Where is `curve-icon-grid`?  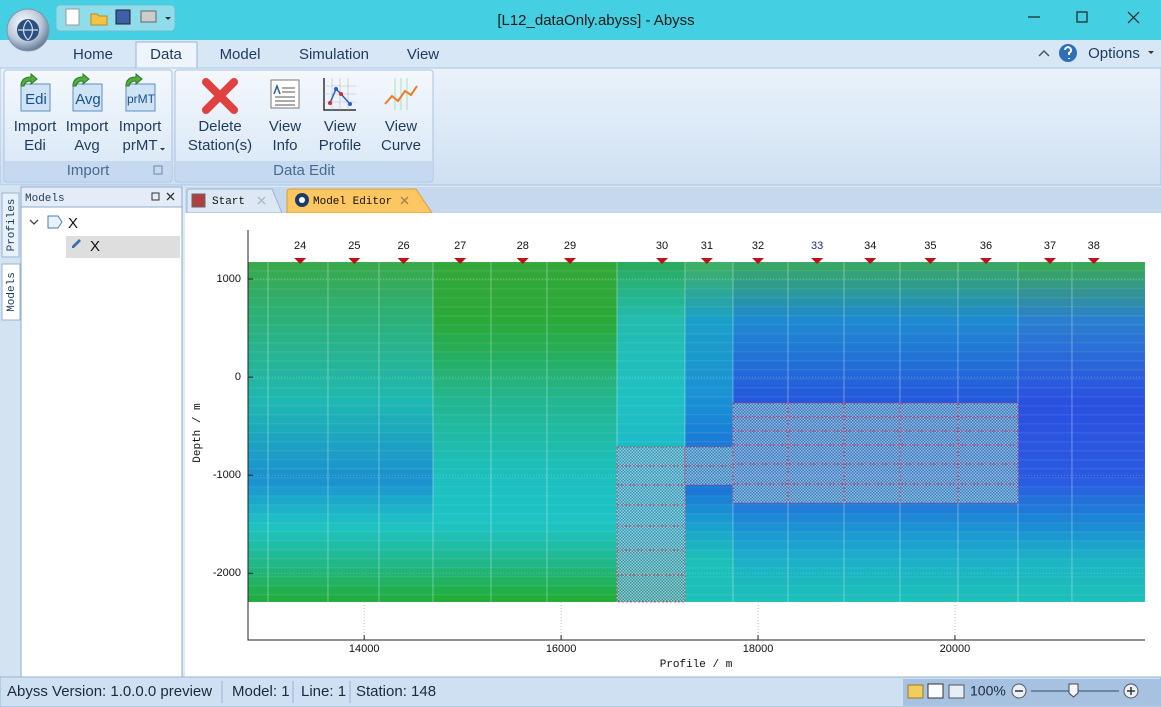
curve-icon-grid is located at coordinates (401, 94).